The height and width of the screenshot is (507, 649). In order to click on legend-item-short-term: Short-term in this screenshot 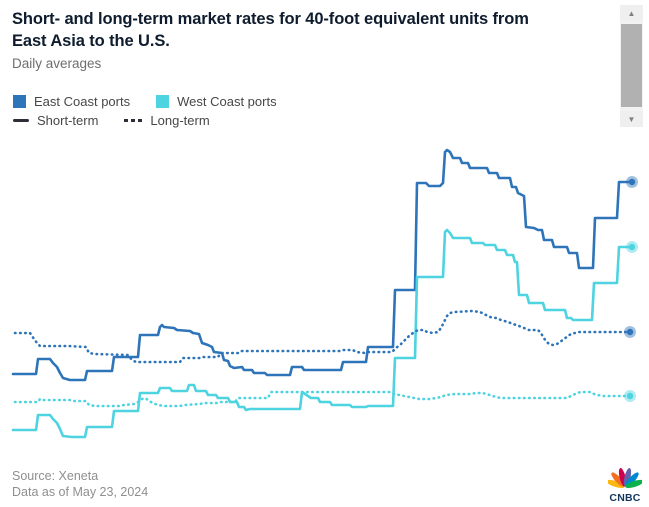, I will do `click(55, 120)`.